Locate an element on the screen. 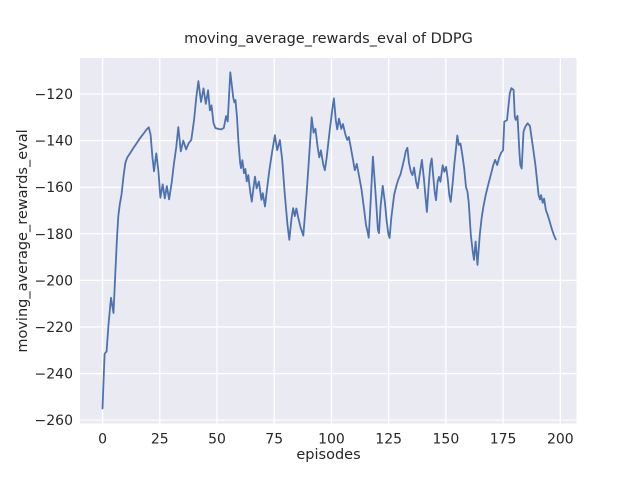  y-tick-label: −200 is located at coordinates (54, 281).